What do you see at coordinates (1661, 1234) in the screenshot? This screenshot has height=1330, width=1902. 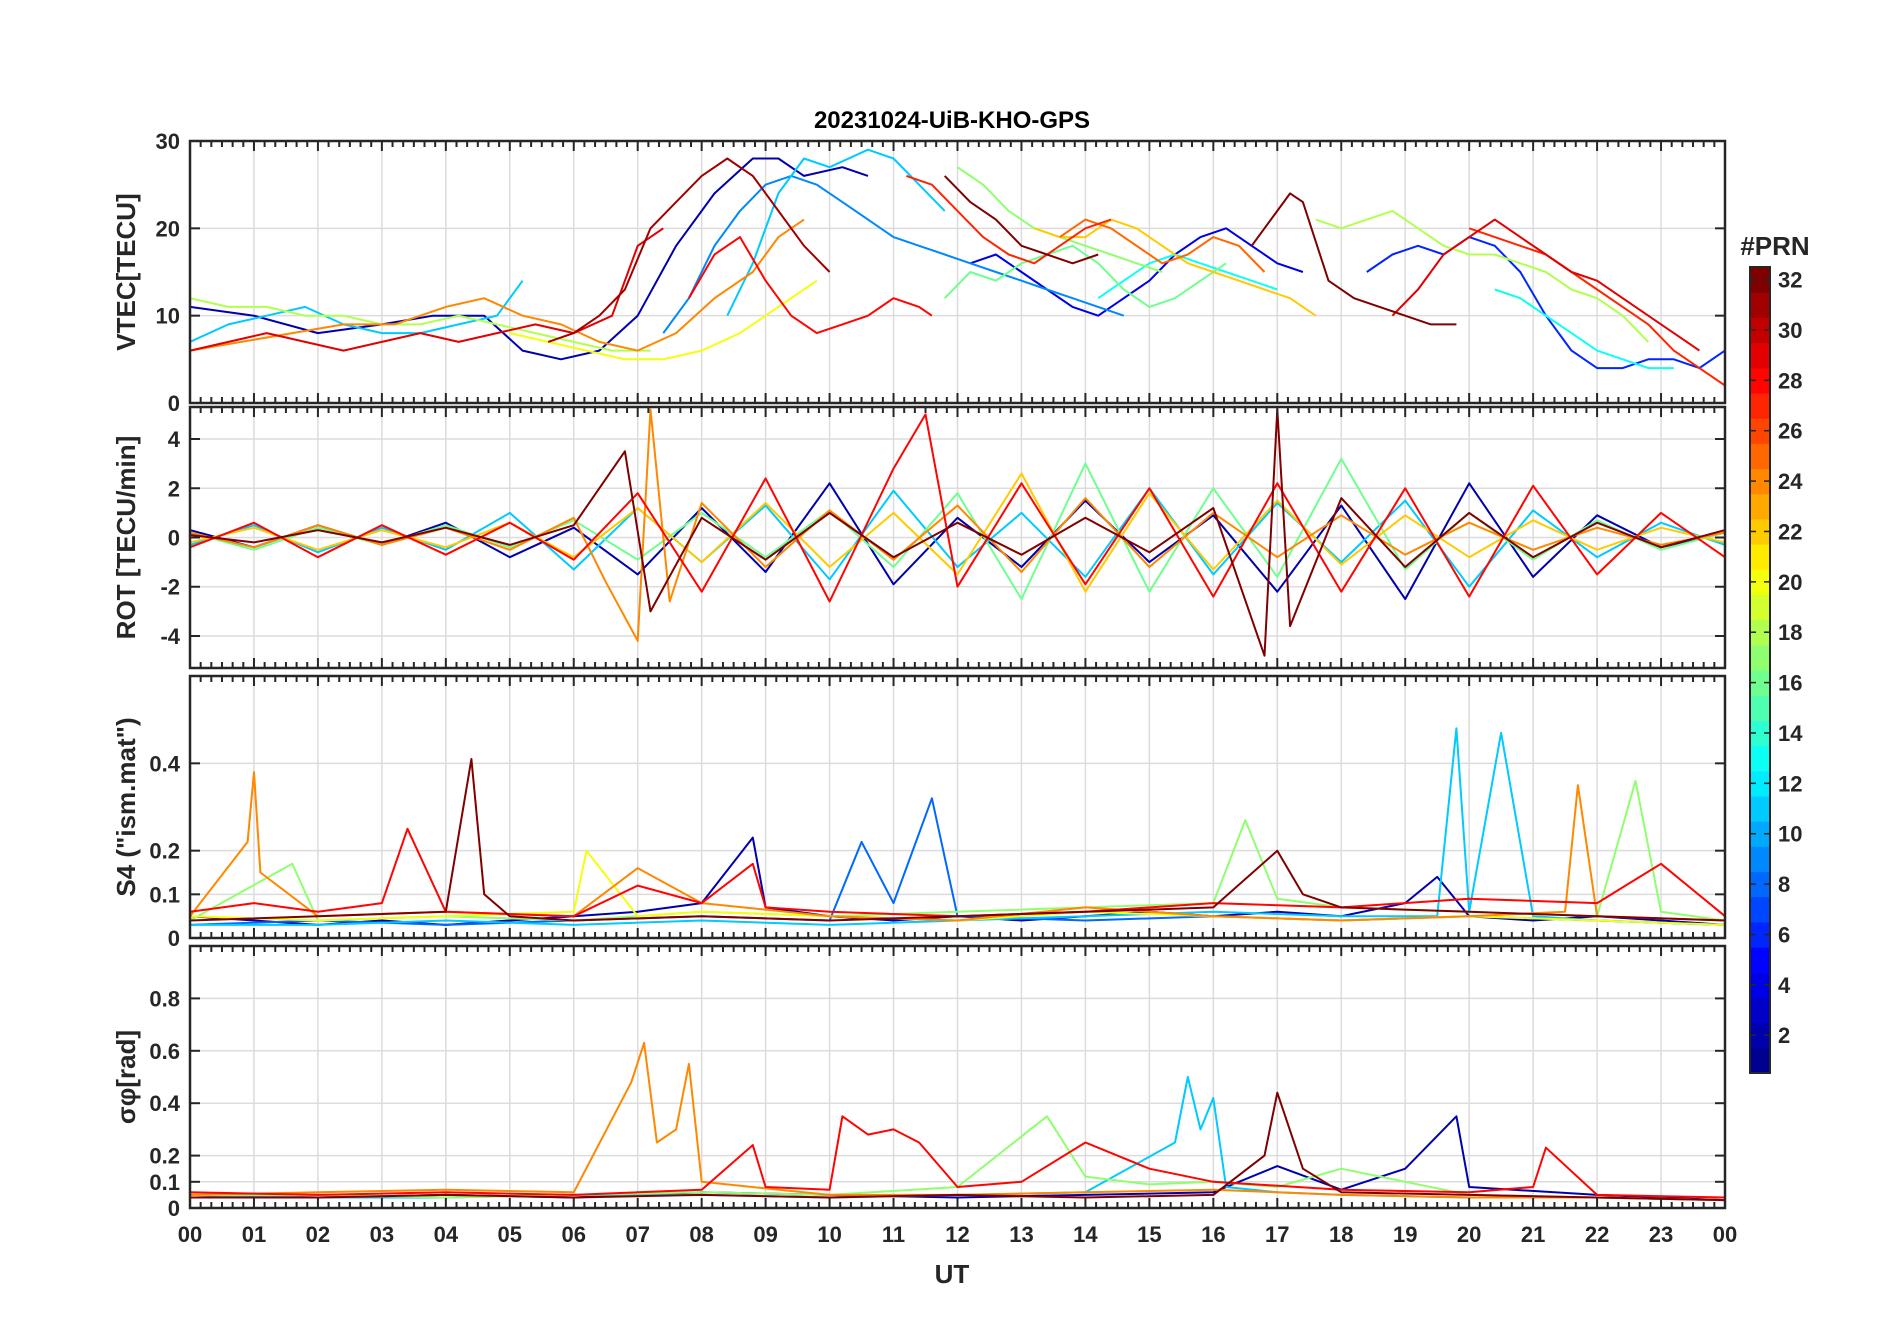 I see `x-tick-label: 23` at bounding box center [1661, 1234].